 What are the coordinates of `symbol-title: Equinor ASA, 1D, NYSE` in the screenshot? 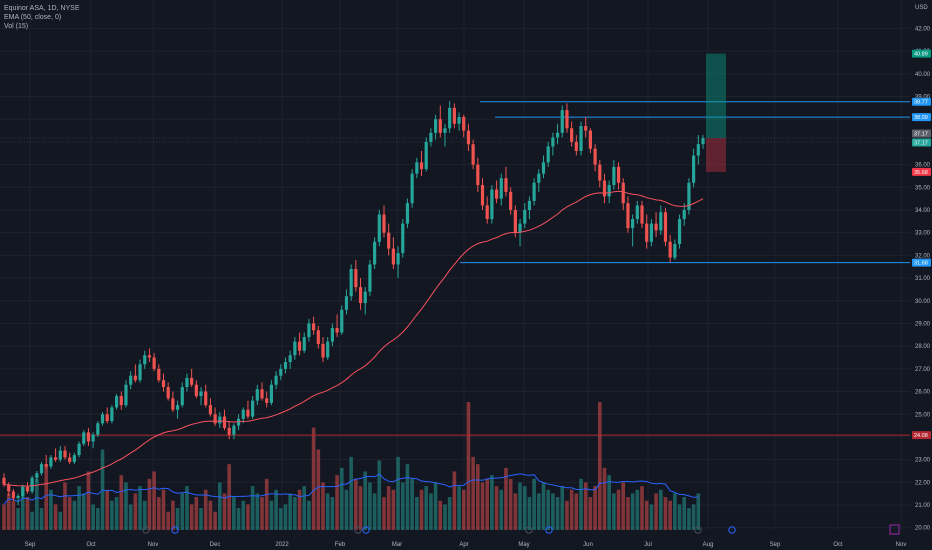 It's located at (42, 8).